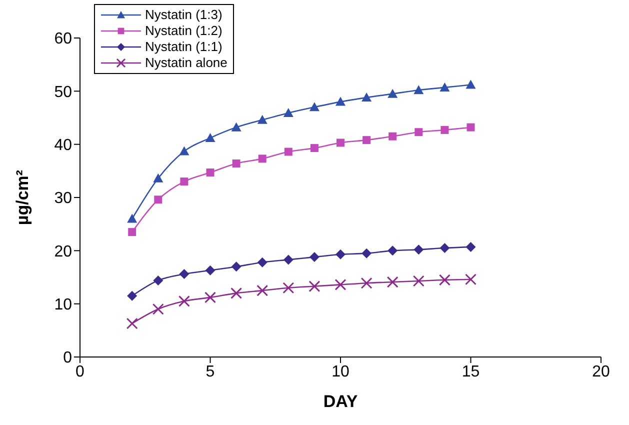  I want to click on x-axis-title: DAY, so click(340, 401).